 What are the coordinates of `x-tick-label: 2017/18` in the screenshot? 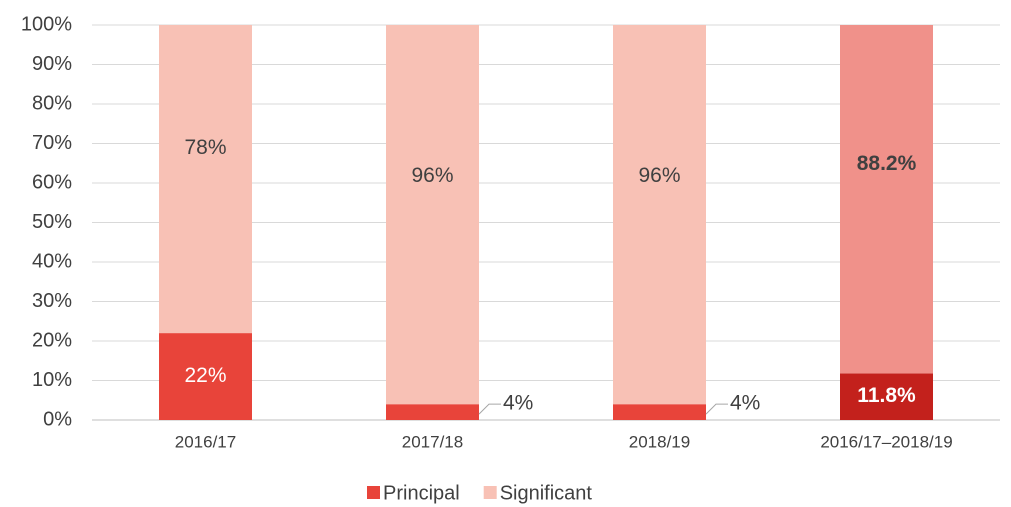 It's located at (432, 441).